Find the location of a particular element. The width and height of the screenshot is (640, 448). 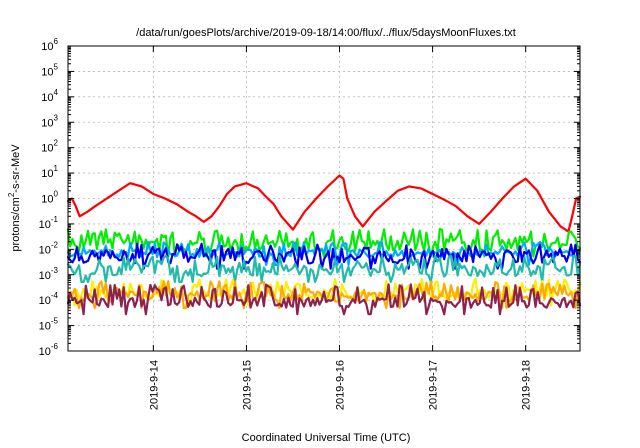

y-tick-label: 10⁰ is located at coordinates (49, 198).